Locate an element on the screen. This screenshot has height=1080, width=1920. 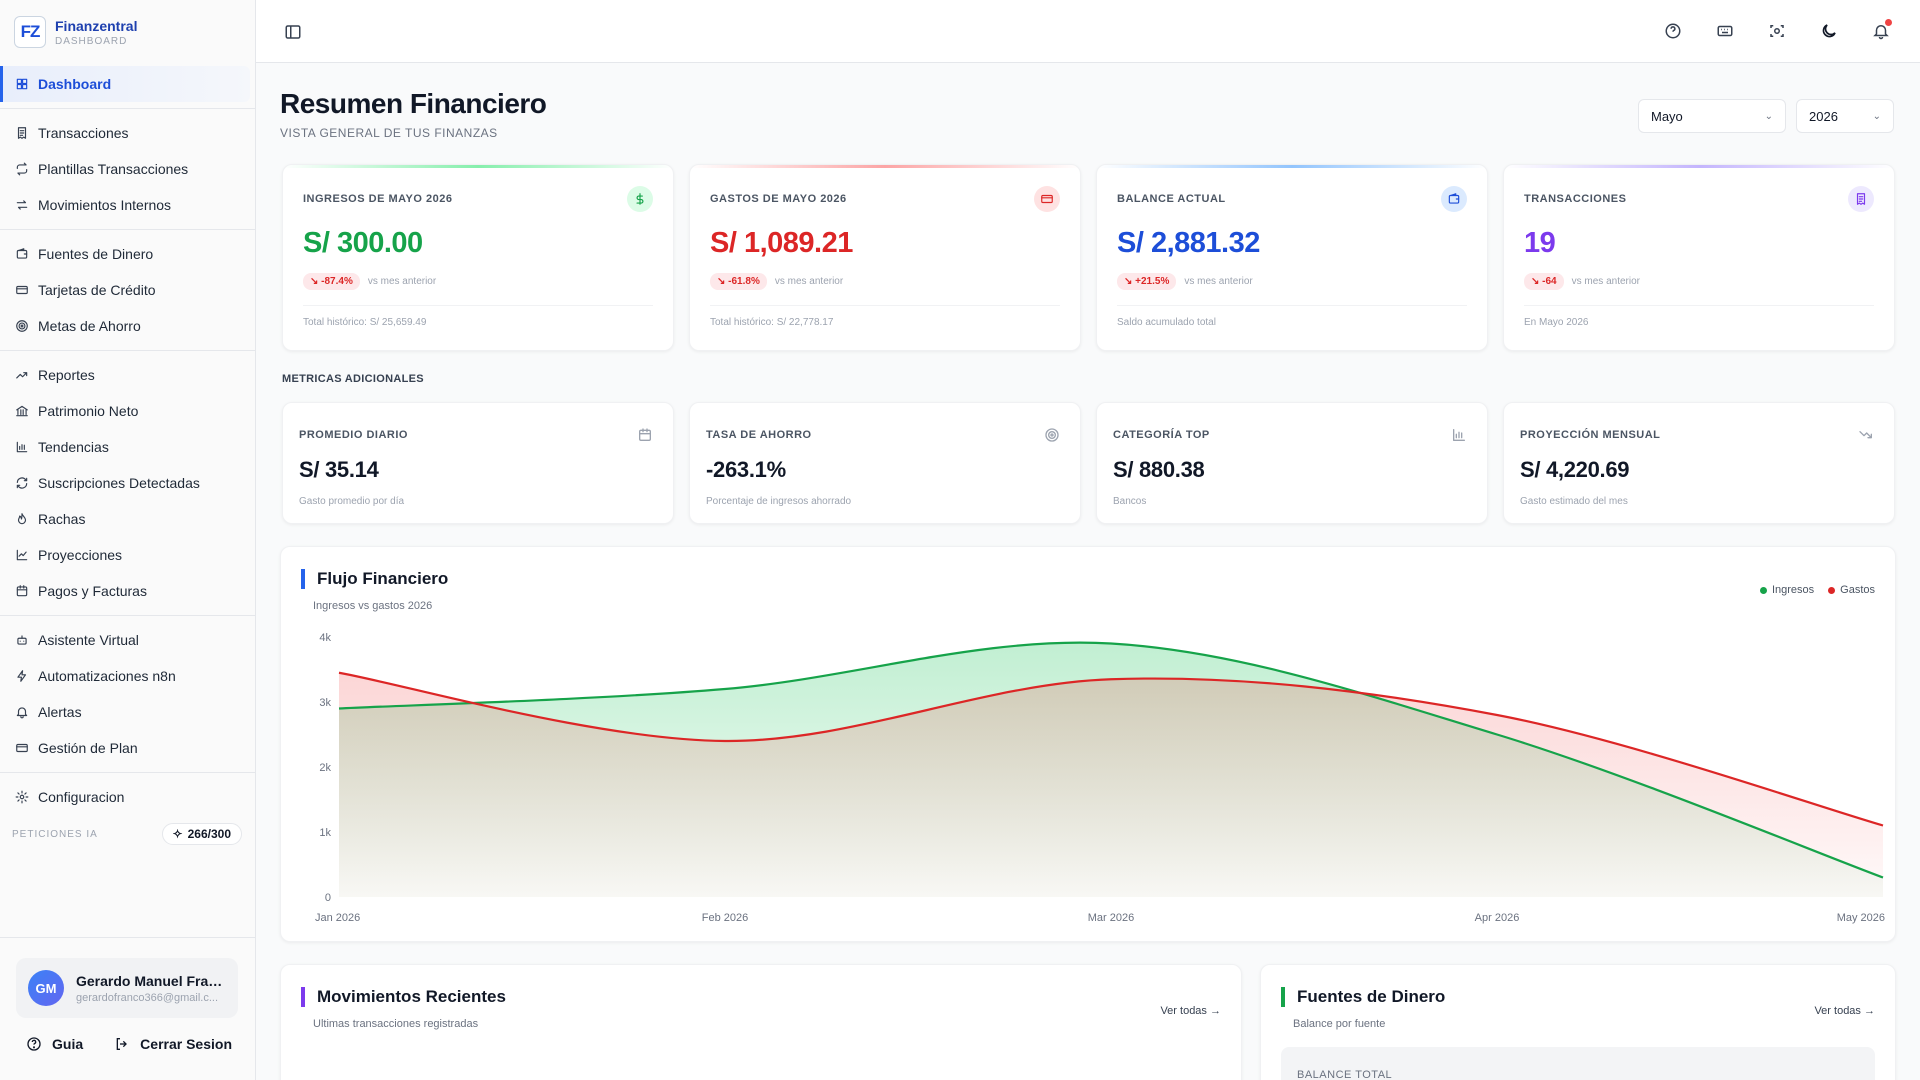
sidebar-item-suscripciones-detectadas: Suscripciones Detectadas is located at coordinates (128, 483).